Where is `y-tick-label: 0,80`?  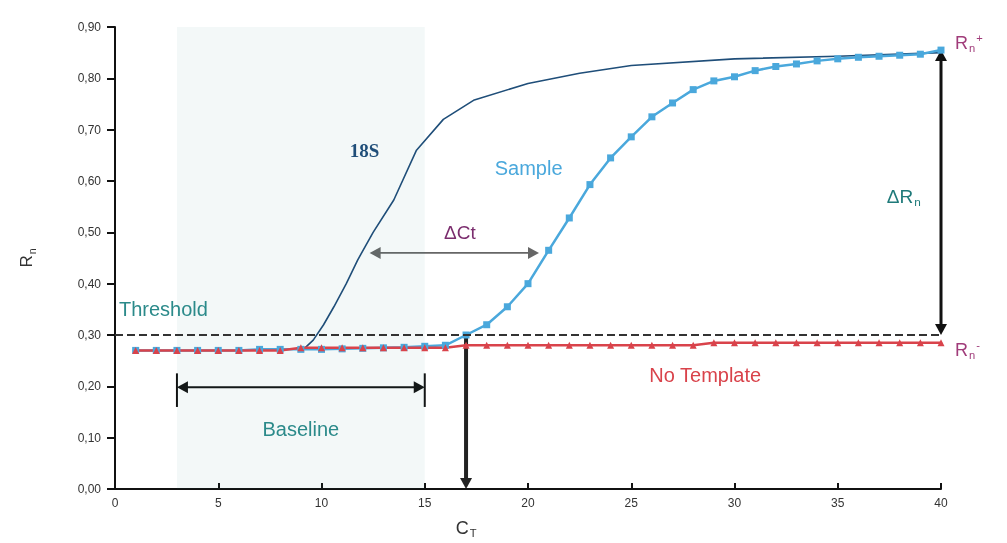
y-tick-label: 0,80 is located at coordinates (89, 78).